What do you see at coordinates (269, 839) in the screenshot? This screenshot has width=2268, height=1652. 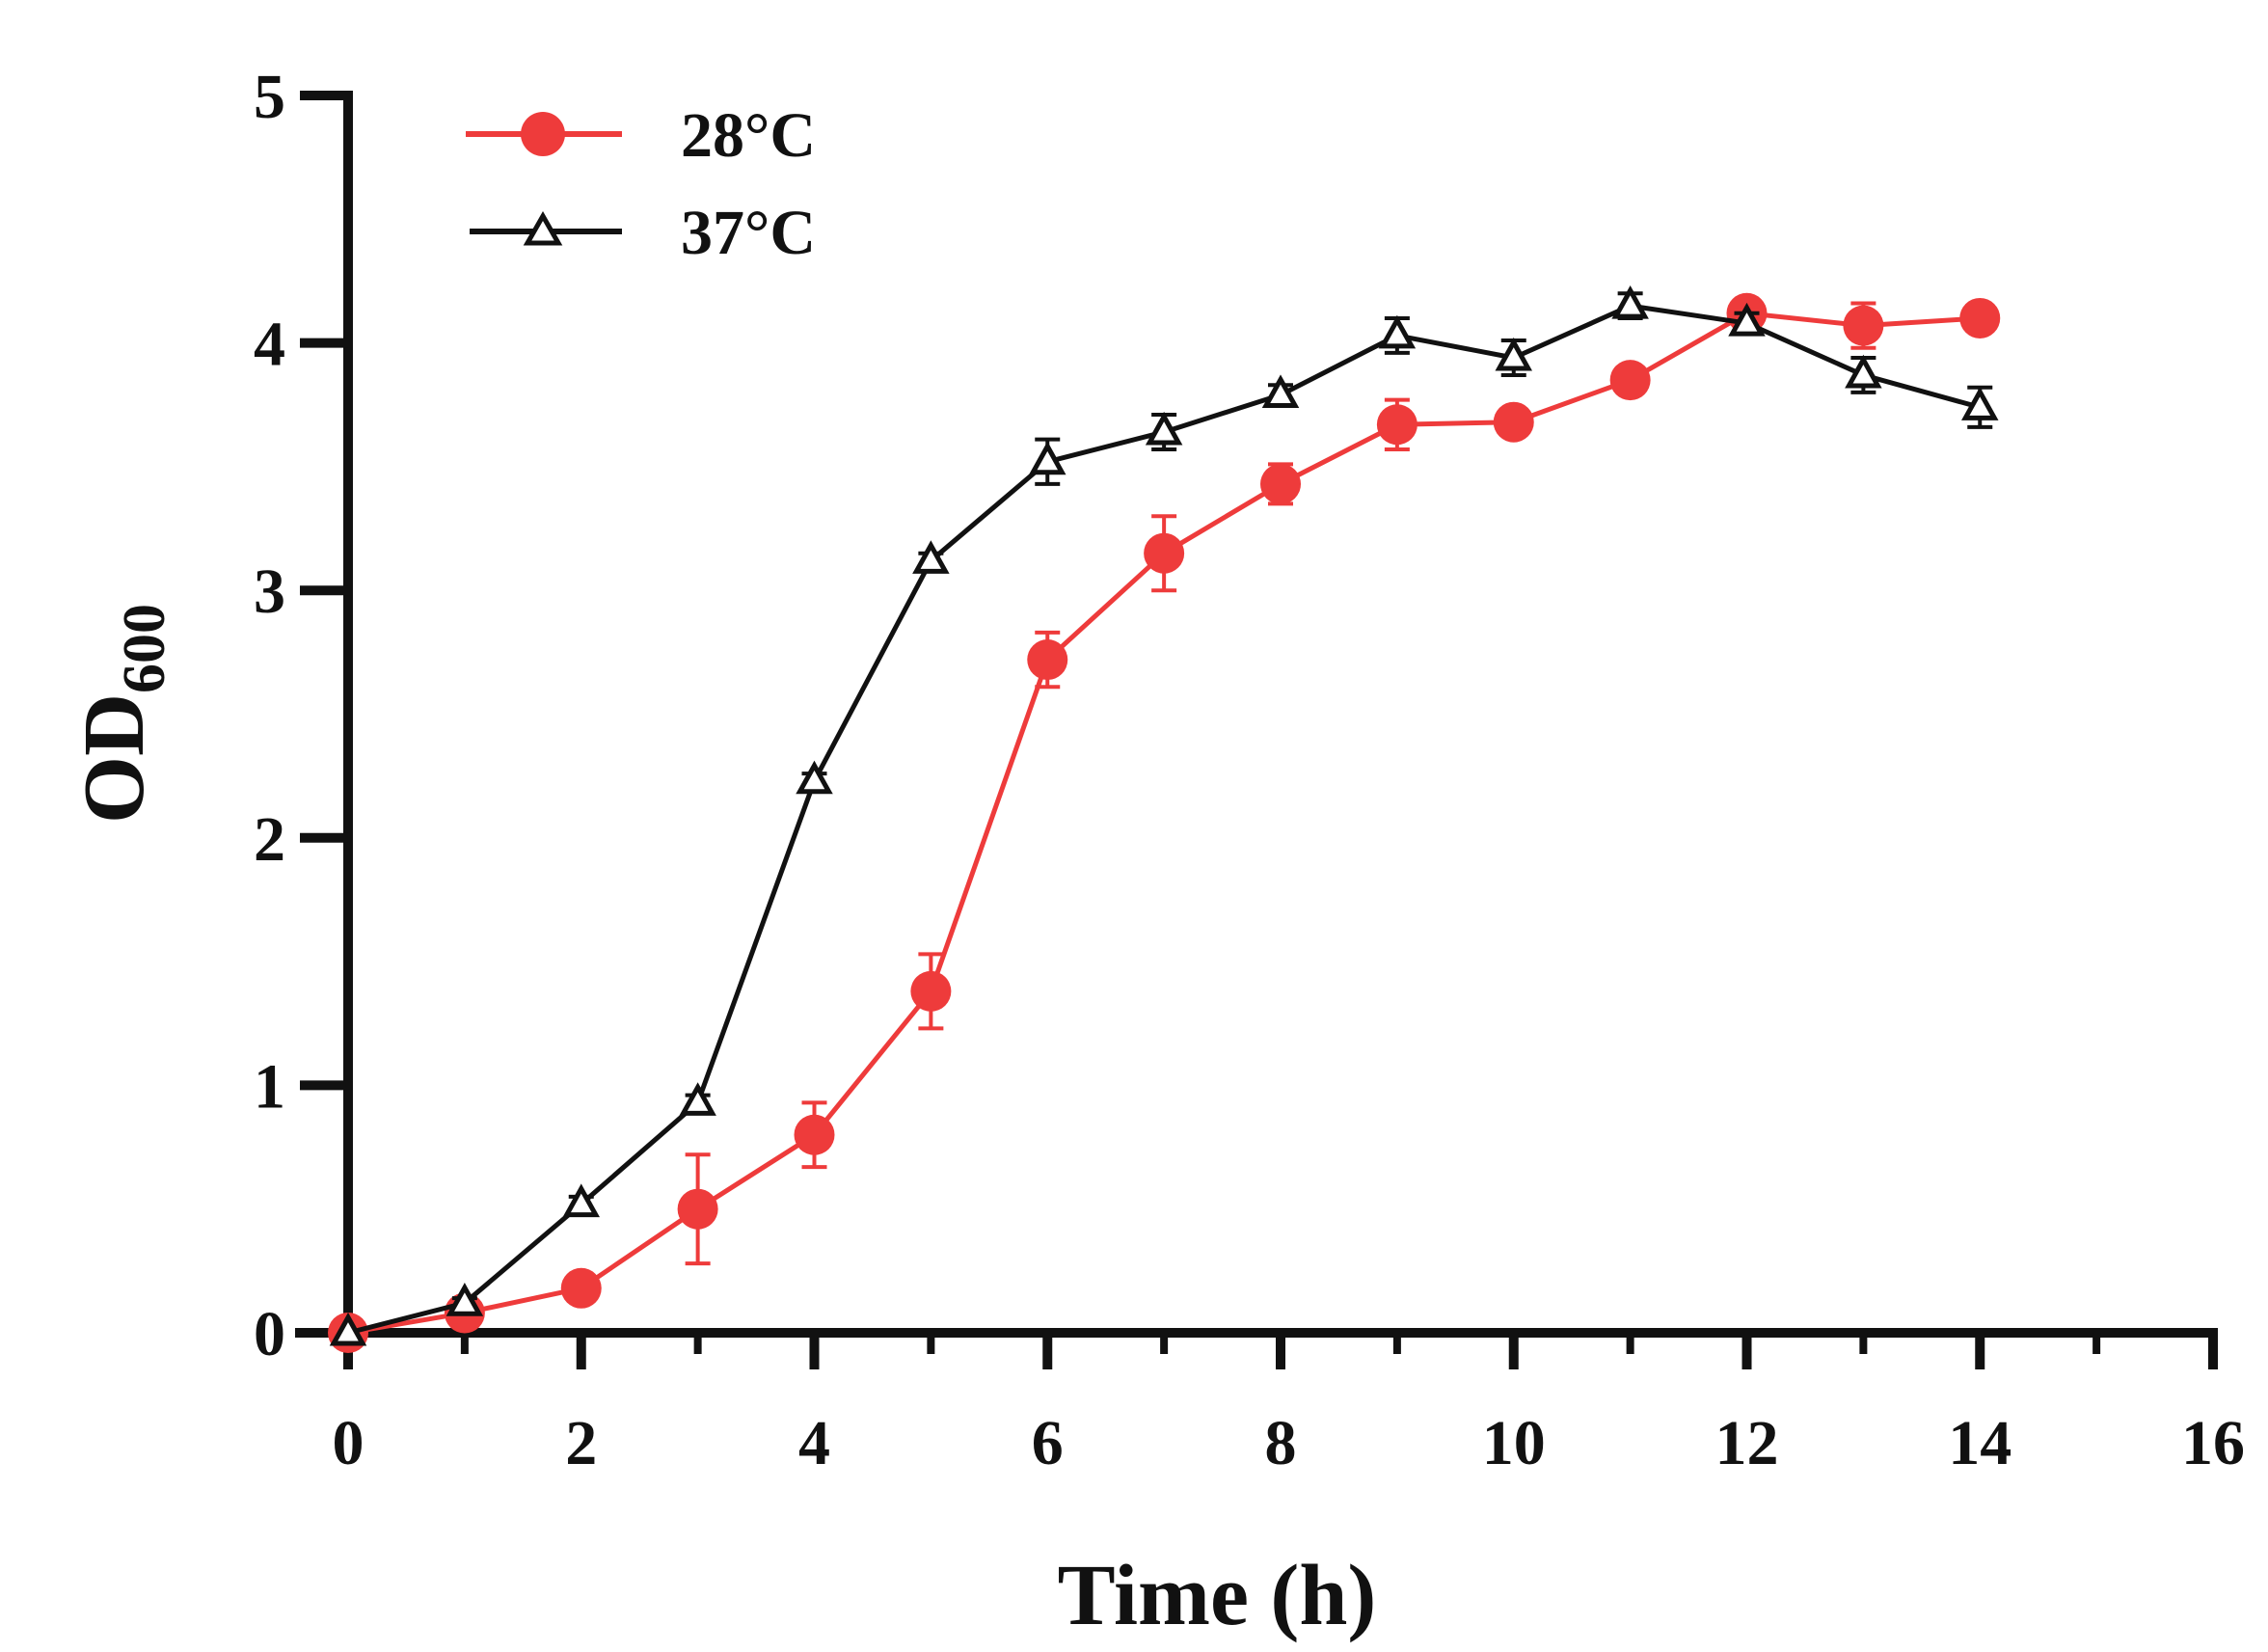 I see `y-tick-label: 2` at bounding box center [269, 839].